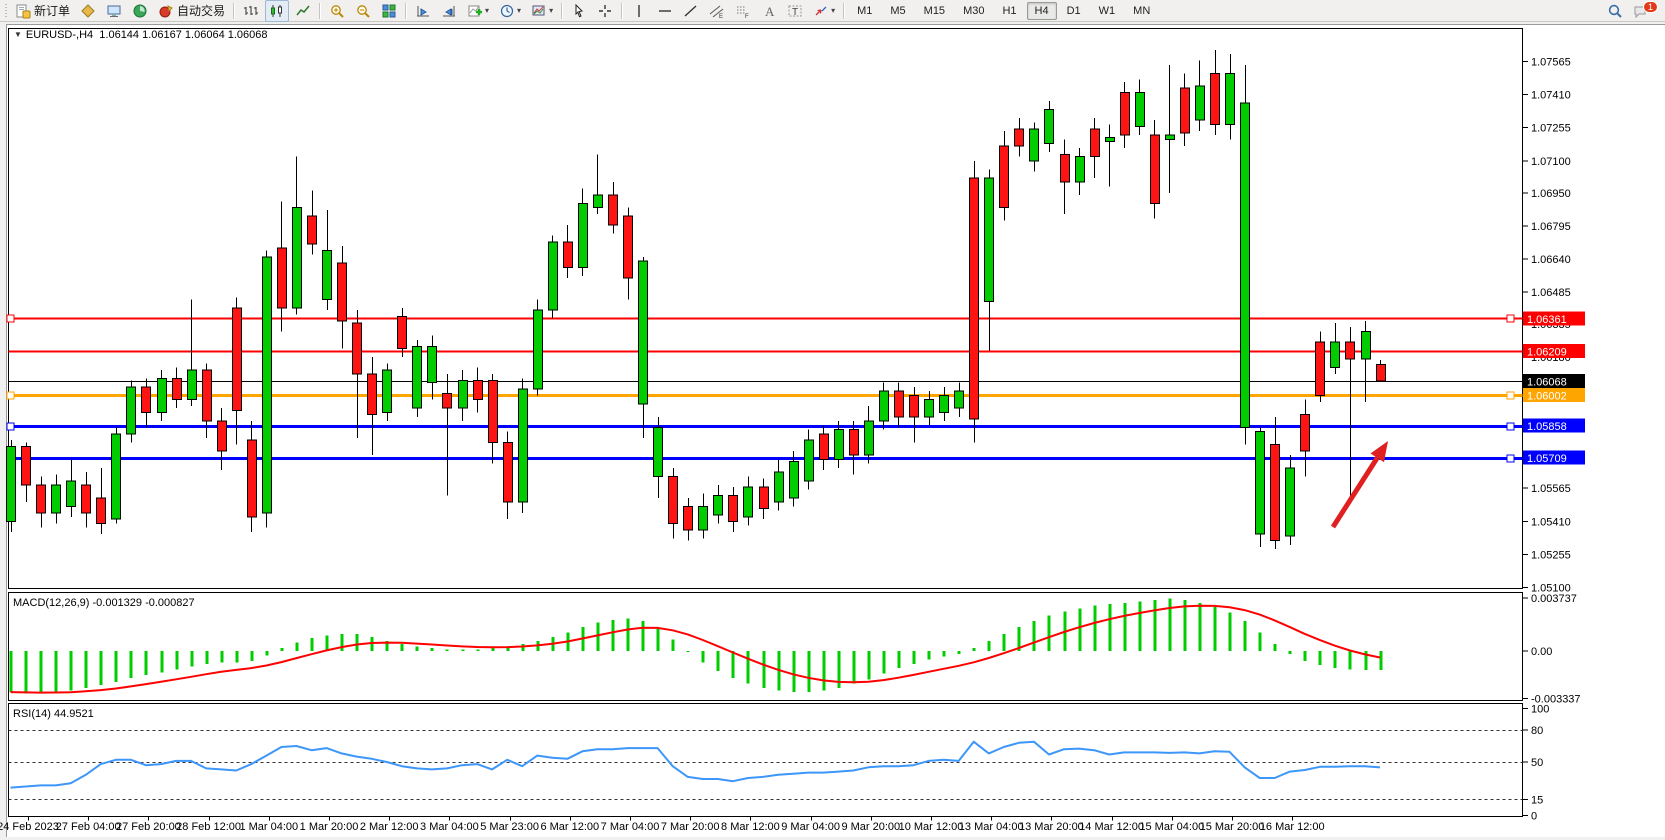 The width and height of the screenshot is (1665, 840). What do you see at coordinates (1537, 731) in the screenshot?
I see `svg-text: 80` at bounding box center [1537, 731].